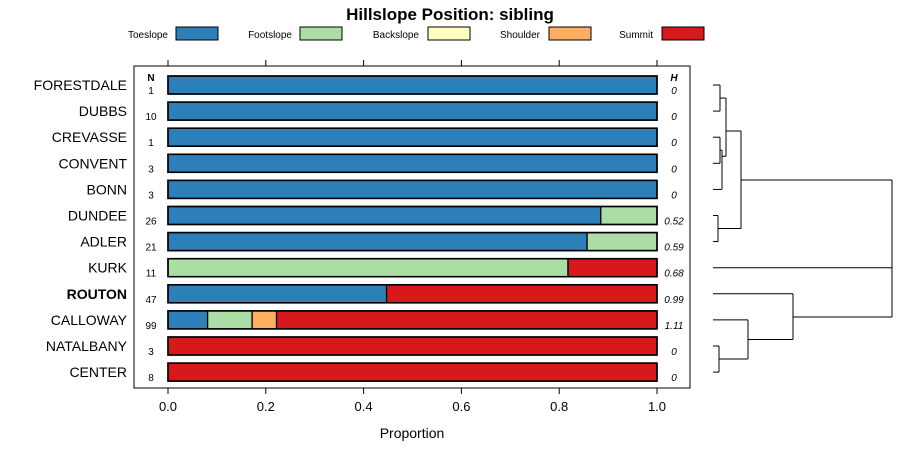 Image resolution: width=900 pixels, height=460 pixels. I want to click on row-label: CENTER, so click(98, 372).